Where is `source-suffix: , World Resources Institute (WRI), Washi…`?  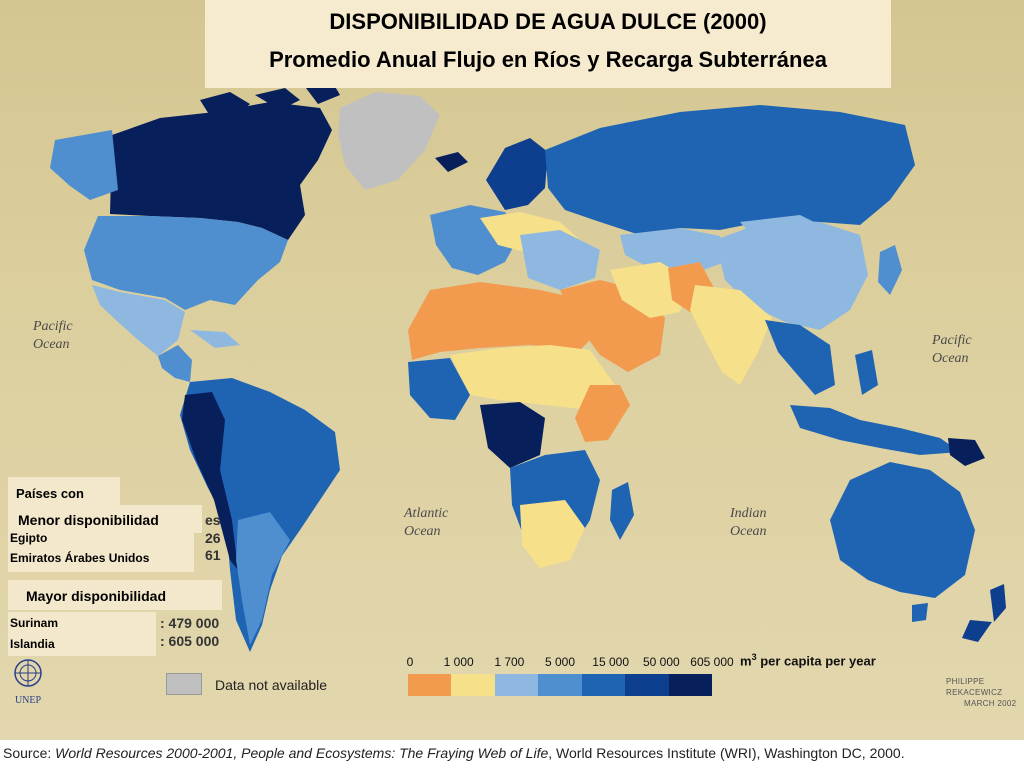 source-suffix: , World Resources Institute (WRI), Washi… is located at coordinates (726, 753).